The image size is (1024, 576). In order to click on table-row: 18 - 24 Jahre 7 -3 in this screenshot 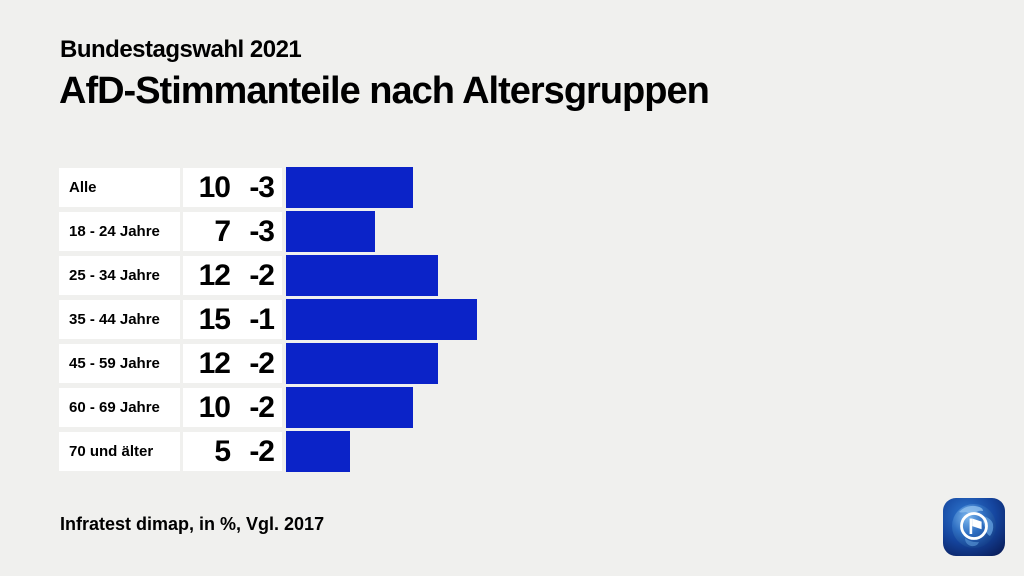, I will do `click(268, 231)`.